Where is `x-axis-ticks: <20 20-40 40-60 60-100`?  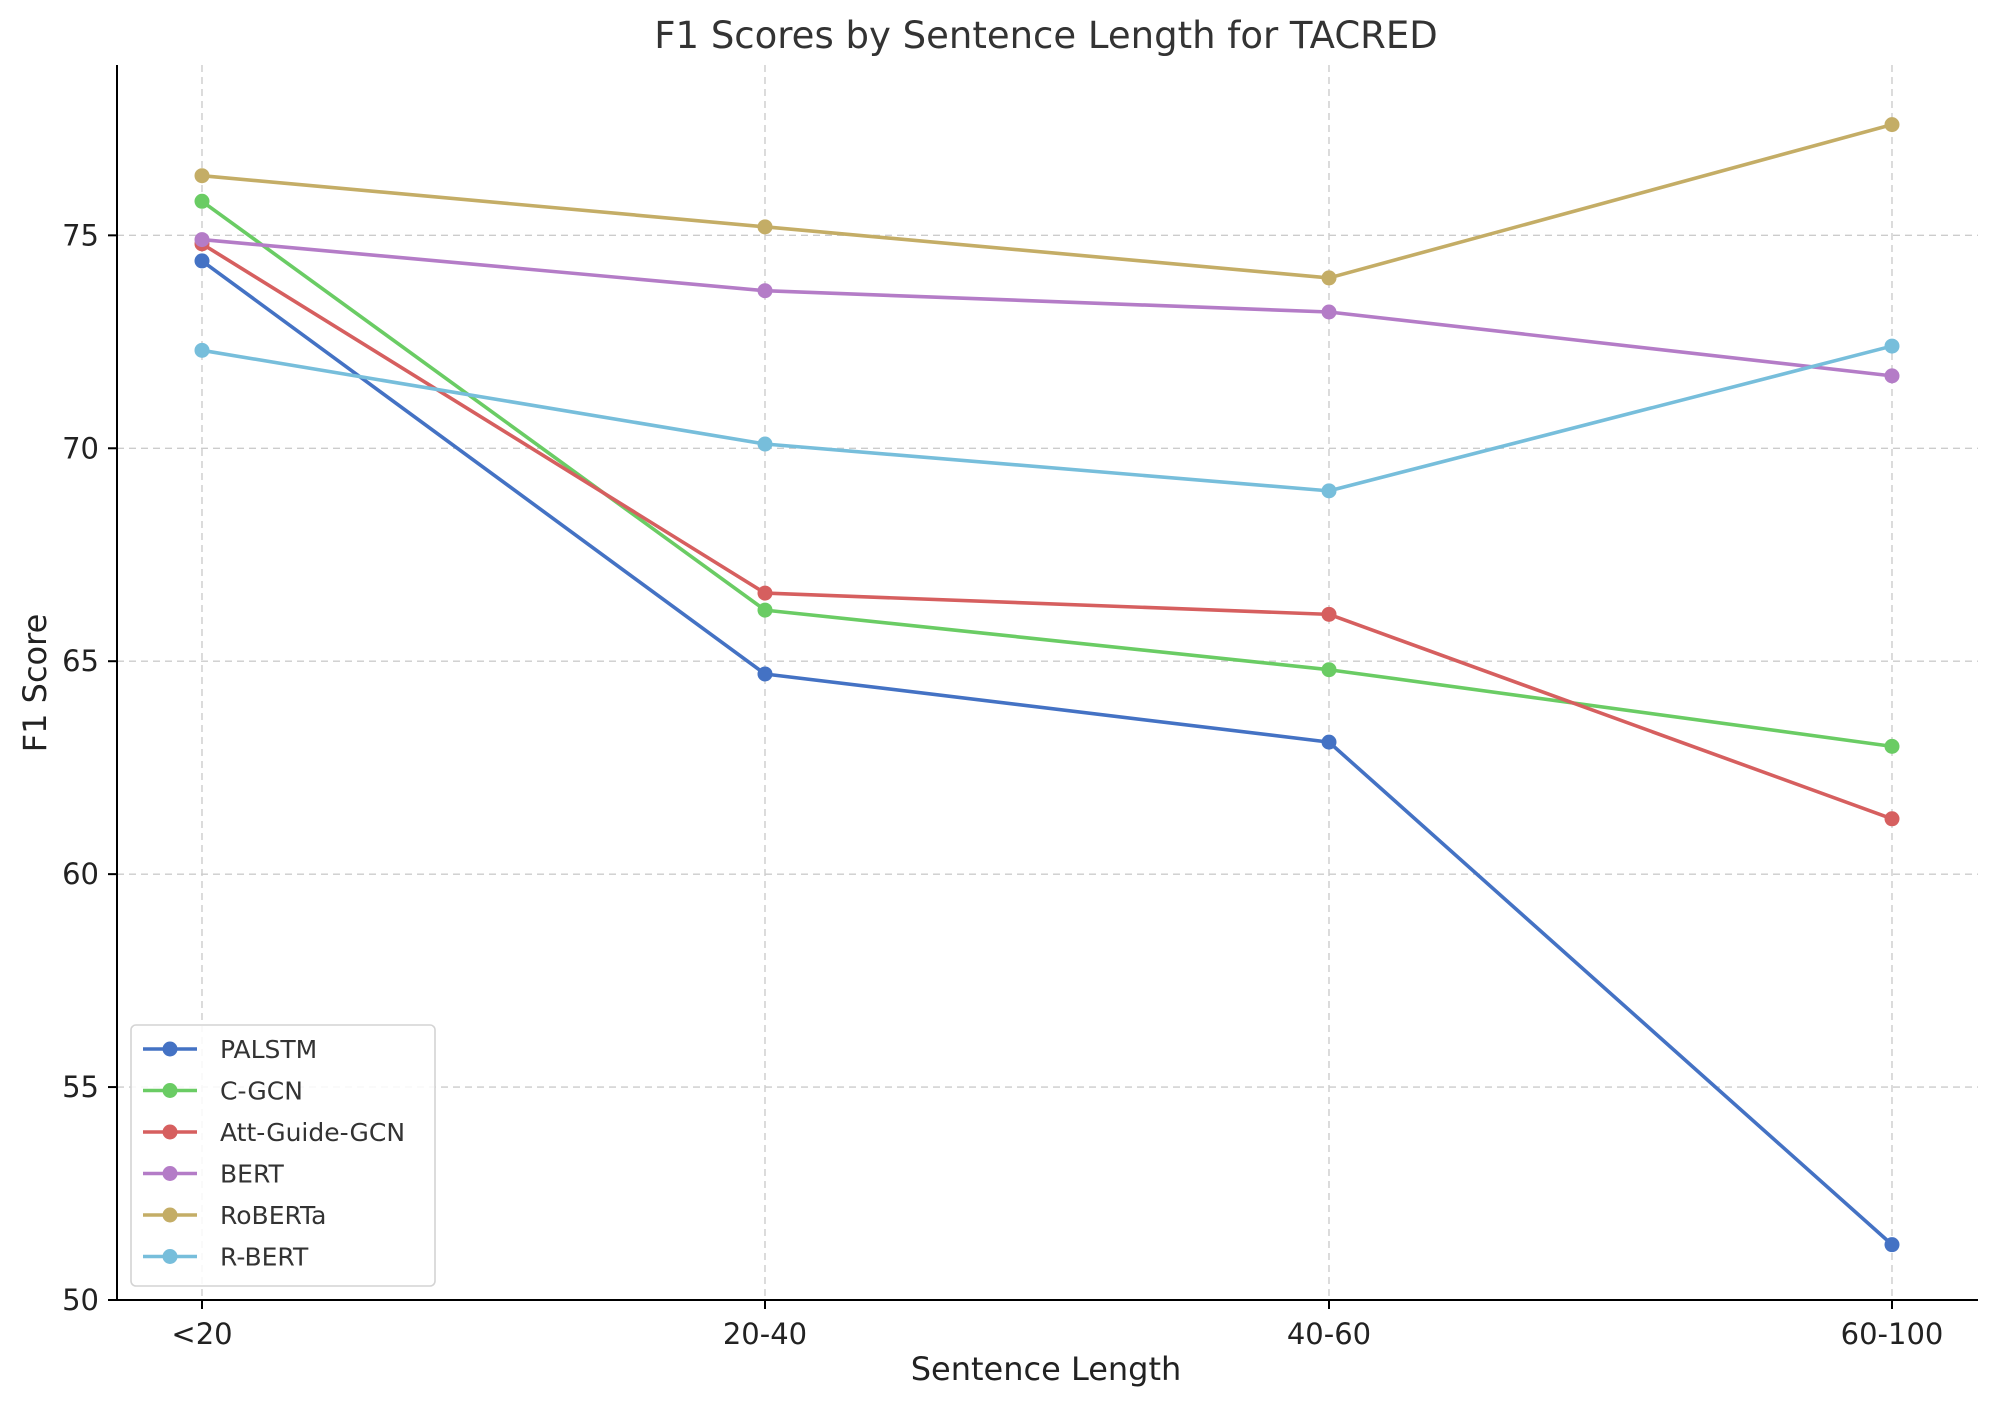
x-axis-ticks: <20 20-40 40-60 60-100 is located at coordinates (1057, 1325).